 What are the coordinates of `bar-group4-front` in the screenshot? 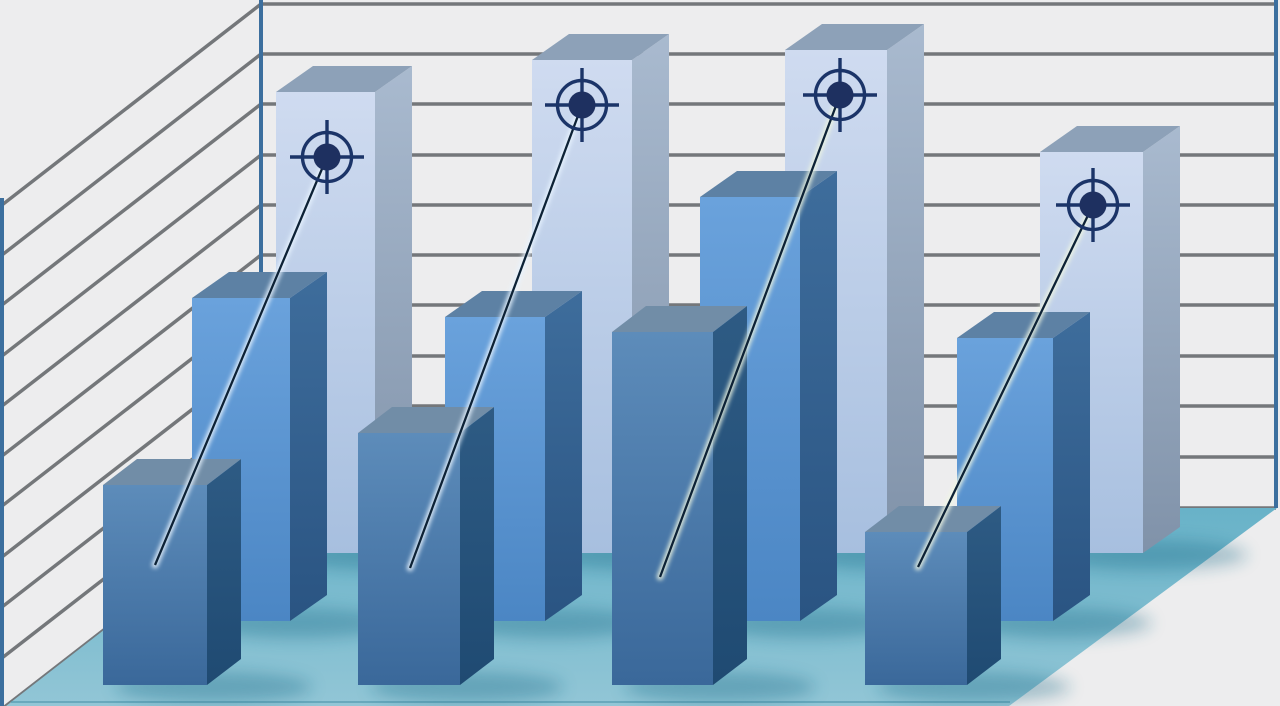 It's located at (933, 595).